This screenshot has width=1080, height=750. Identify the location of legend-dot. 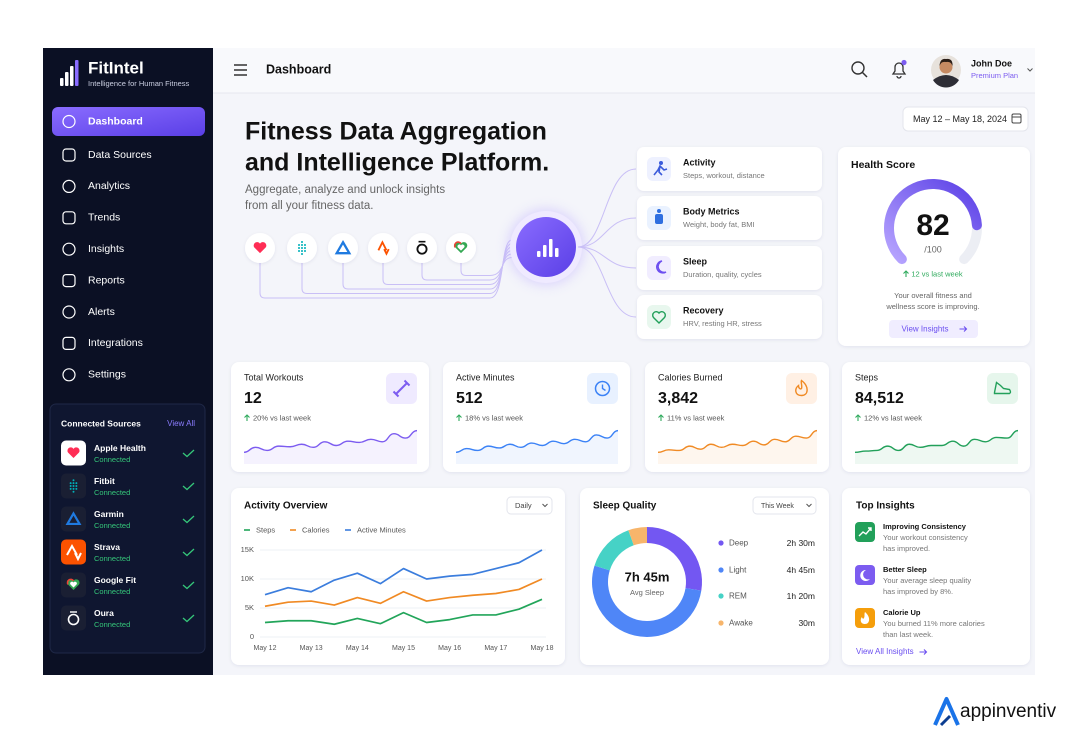
(721, 570).